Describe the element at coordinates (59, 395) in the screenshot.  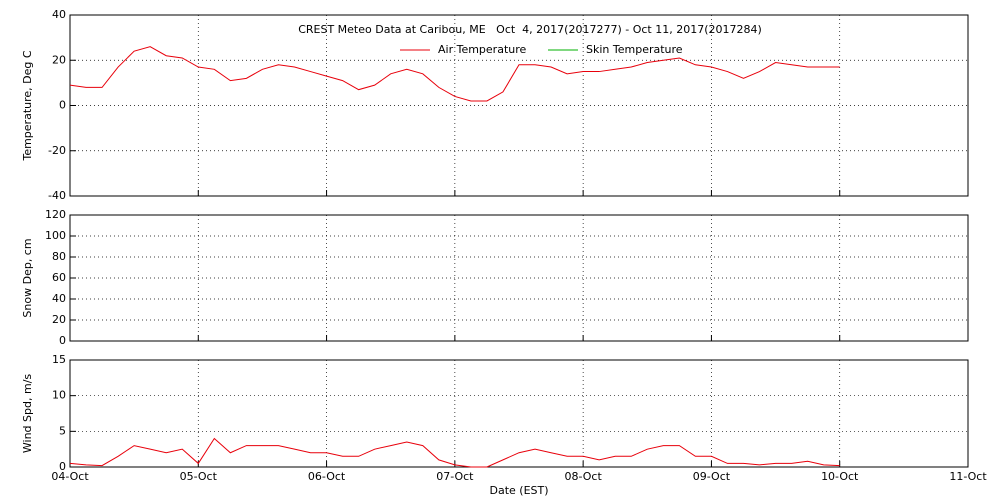
I see `y-tick-label: 10` at that location.